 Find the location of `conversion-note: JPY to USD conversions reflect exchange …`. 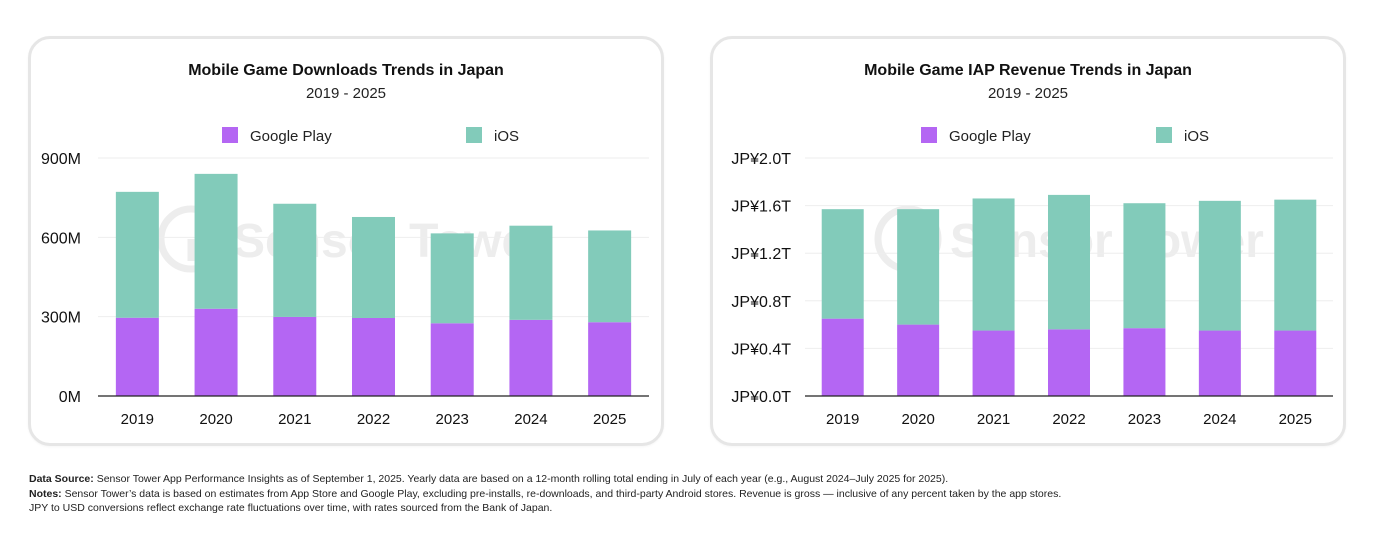

conversion-note: JPY to USD conversions reflect exchange … is located at coordinates (291, 508).